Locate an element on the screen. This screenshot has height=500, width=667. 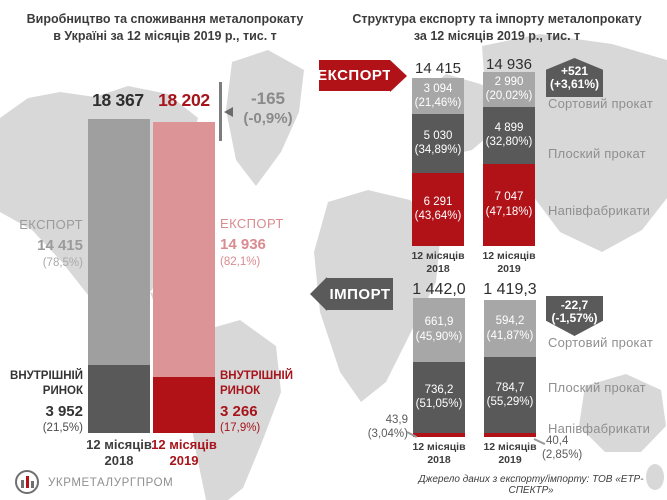
import-cat-sort: Сортовий прокат is located at coordinates (601, 342).